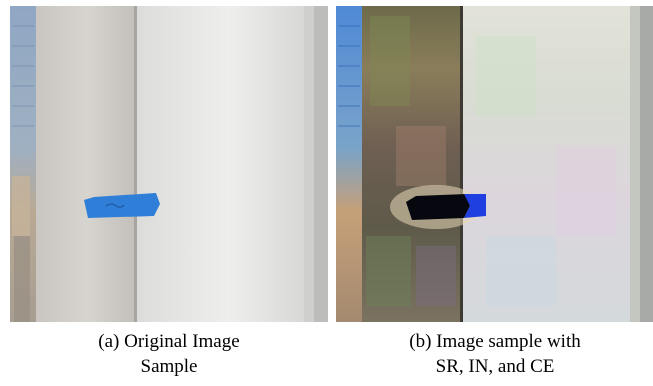  What do you see at coordinates (495, 366) in the screenshot?
I see `caption-b-line2: SR, IN, and CE` at bounding box center [495, 366].